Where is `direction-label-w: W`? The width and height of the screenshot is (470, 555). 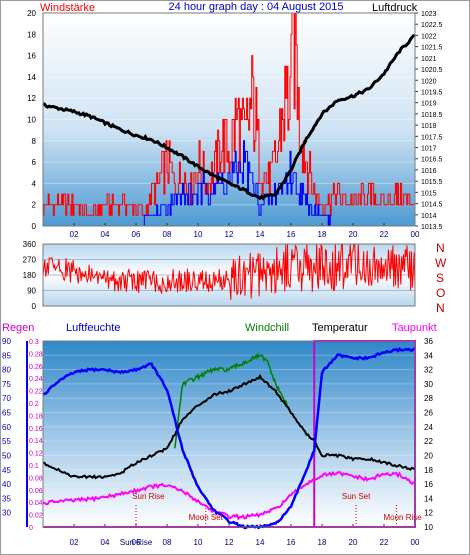
direction-label-w: W is located at coordinates (441, 263).